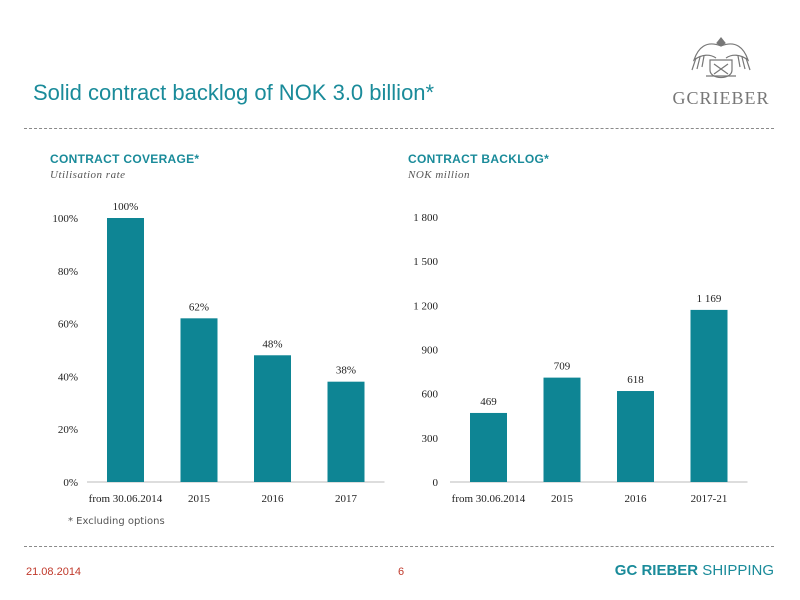  I want to click on y-tick-label: 1 800, so click(425, 218).